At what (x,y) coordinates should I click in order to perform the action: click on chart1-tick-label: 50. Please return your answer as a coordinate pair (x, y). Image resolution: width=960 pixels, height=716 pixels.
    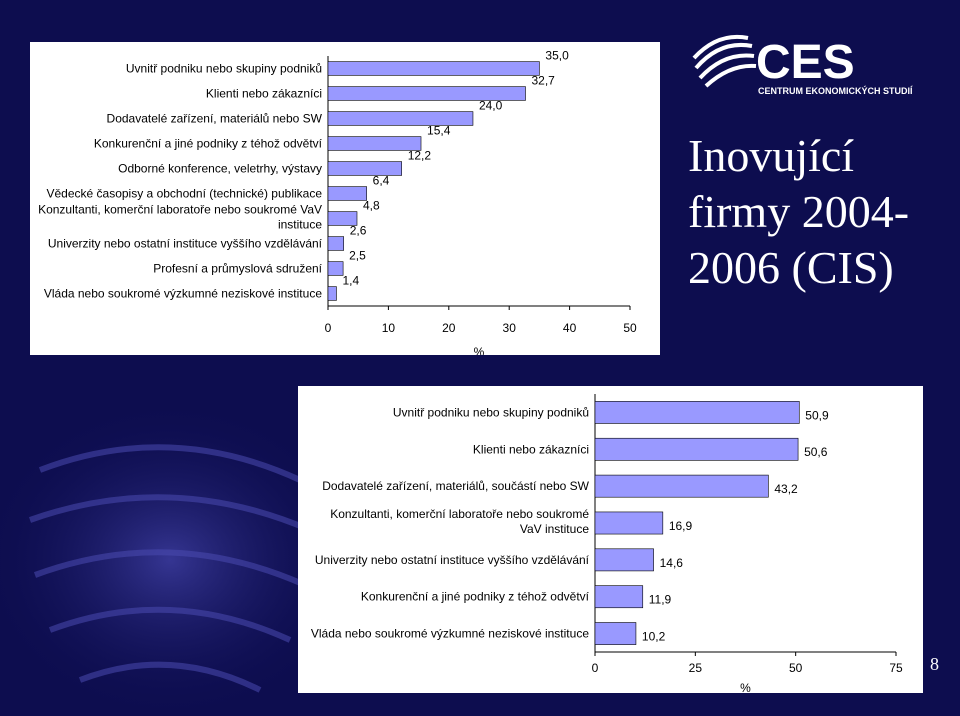
    Looking at the image, I should click on (630, 328).